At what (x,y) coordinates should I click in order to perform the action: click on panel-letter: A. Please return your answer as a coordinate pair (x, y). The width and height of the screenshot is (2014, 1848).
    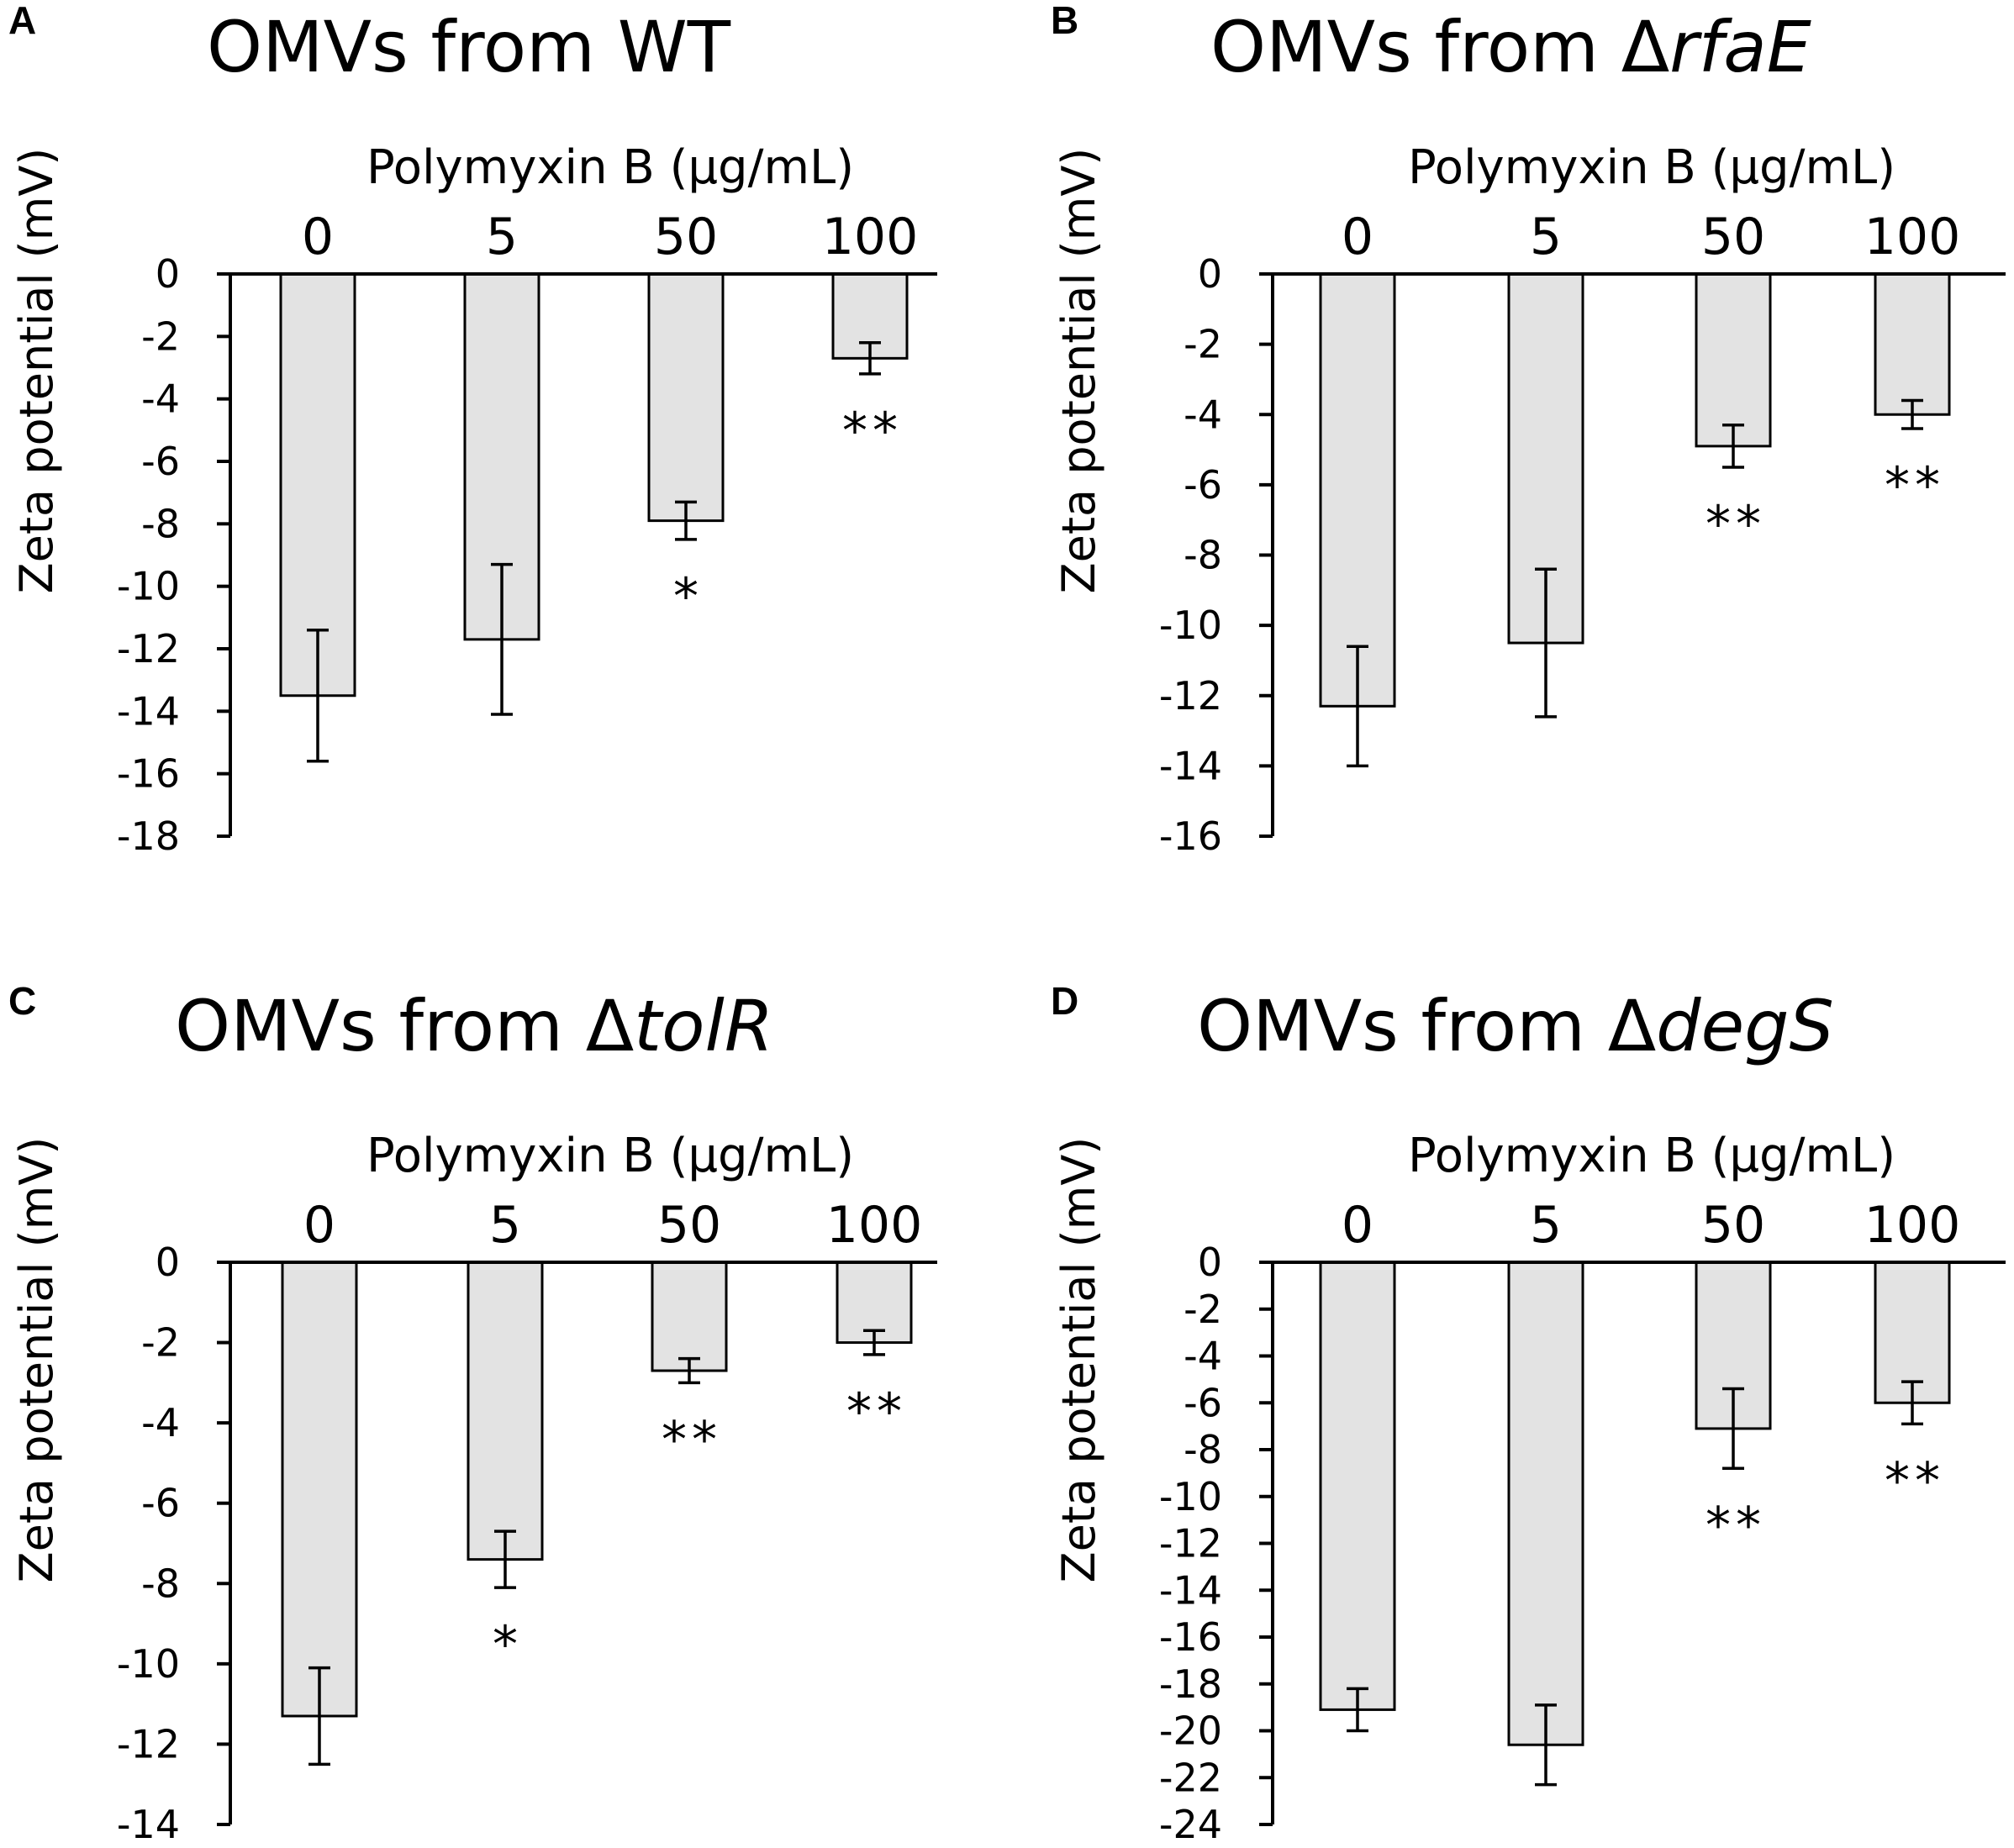
    Looking at the image, I should click on (22, 21).